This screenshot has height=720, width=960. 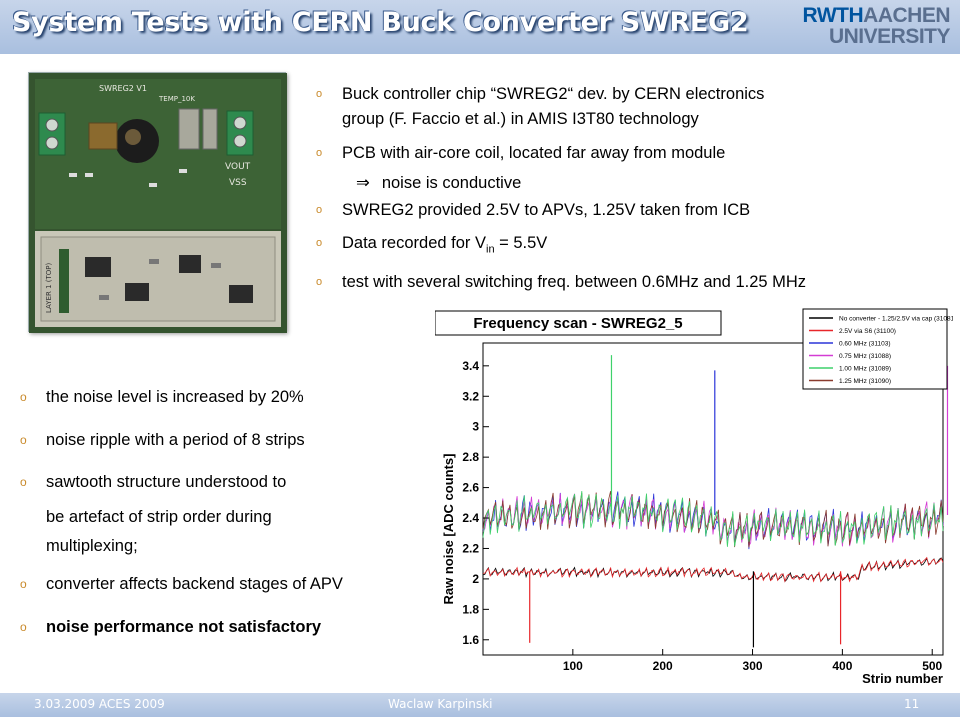 I want to click on y-tick-label: 2.4, so click(x=470, y=518).